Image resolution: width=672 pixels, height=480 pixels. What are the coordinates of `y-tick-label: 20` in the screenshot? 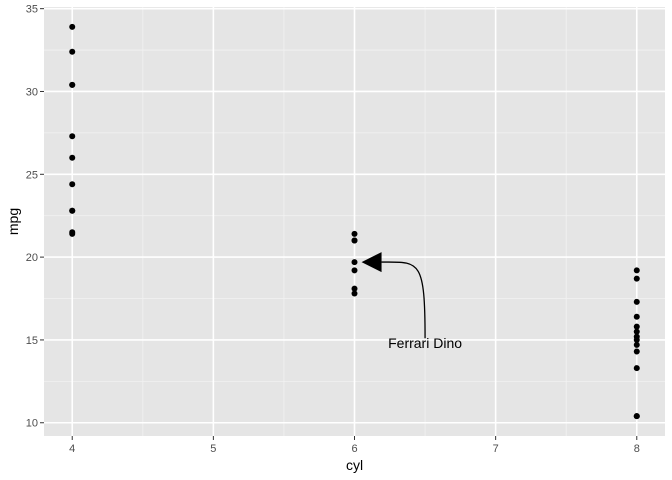 It's located at (32, 258).